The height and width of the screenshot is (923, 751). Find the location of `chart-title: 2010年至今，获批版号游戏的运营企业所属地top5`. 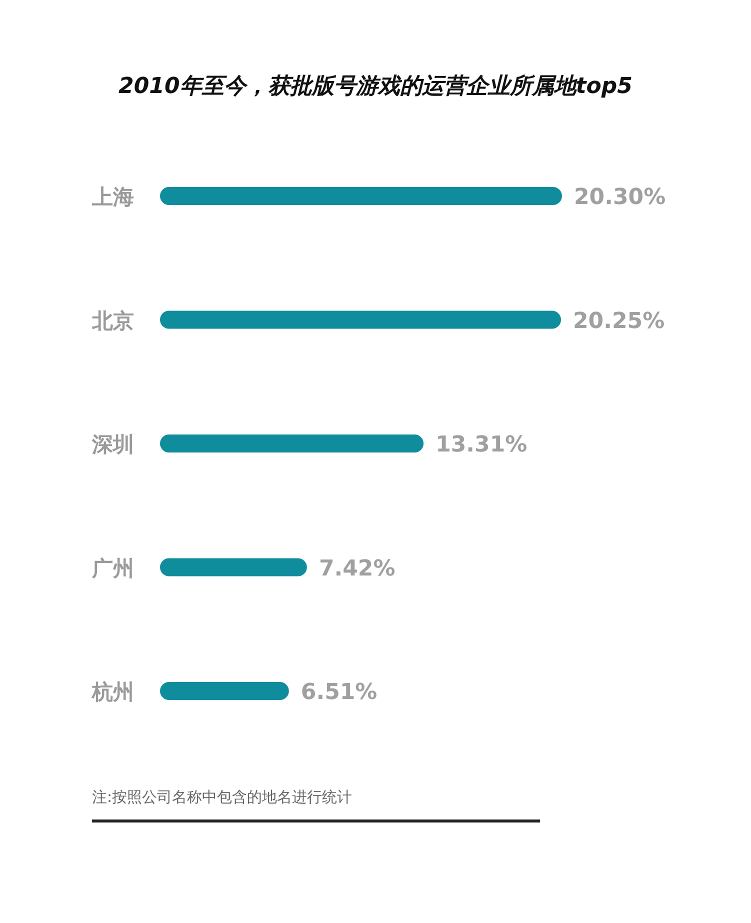

chart-title: 2010年至今，获批版号游戏的运营企业所属地top5 is located at coordinates (375, 86).